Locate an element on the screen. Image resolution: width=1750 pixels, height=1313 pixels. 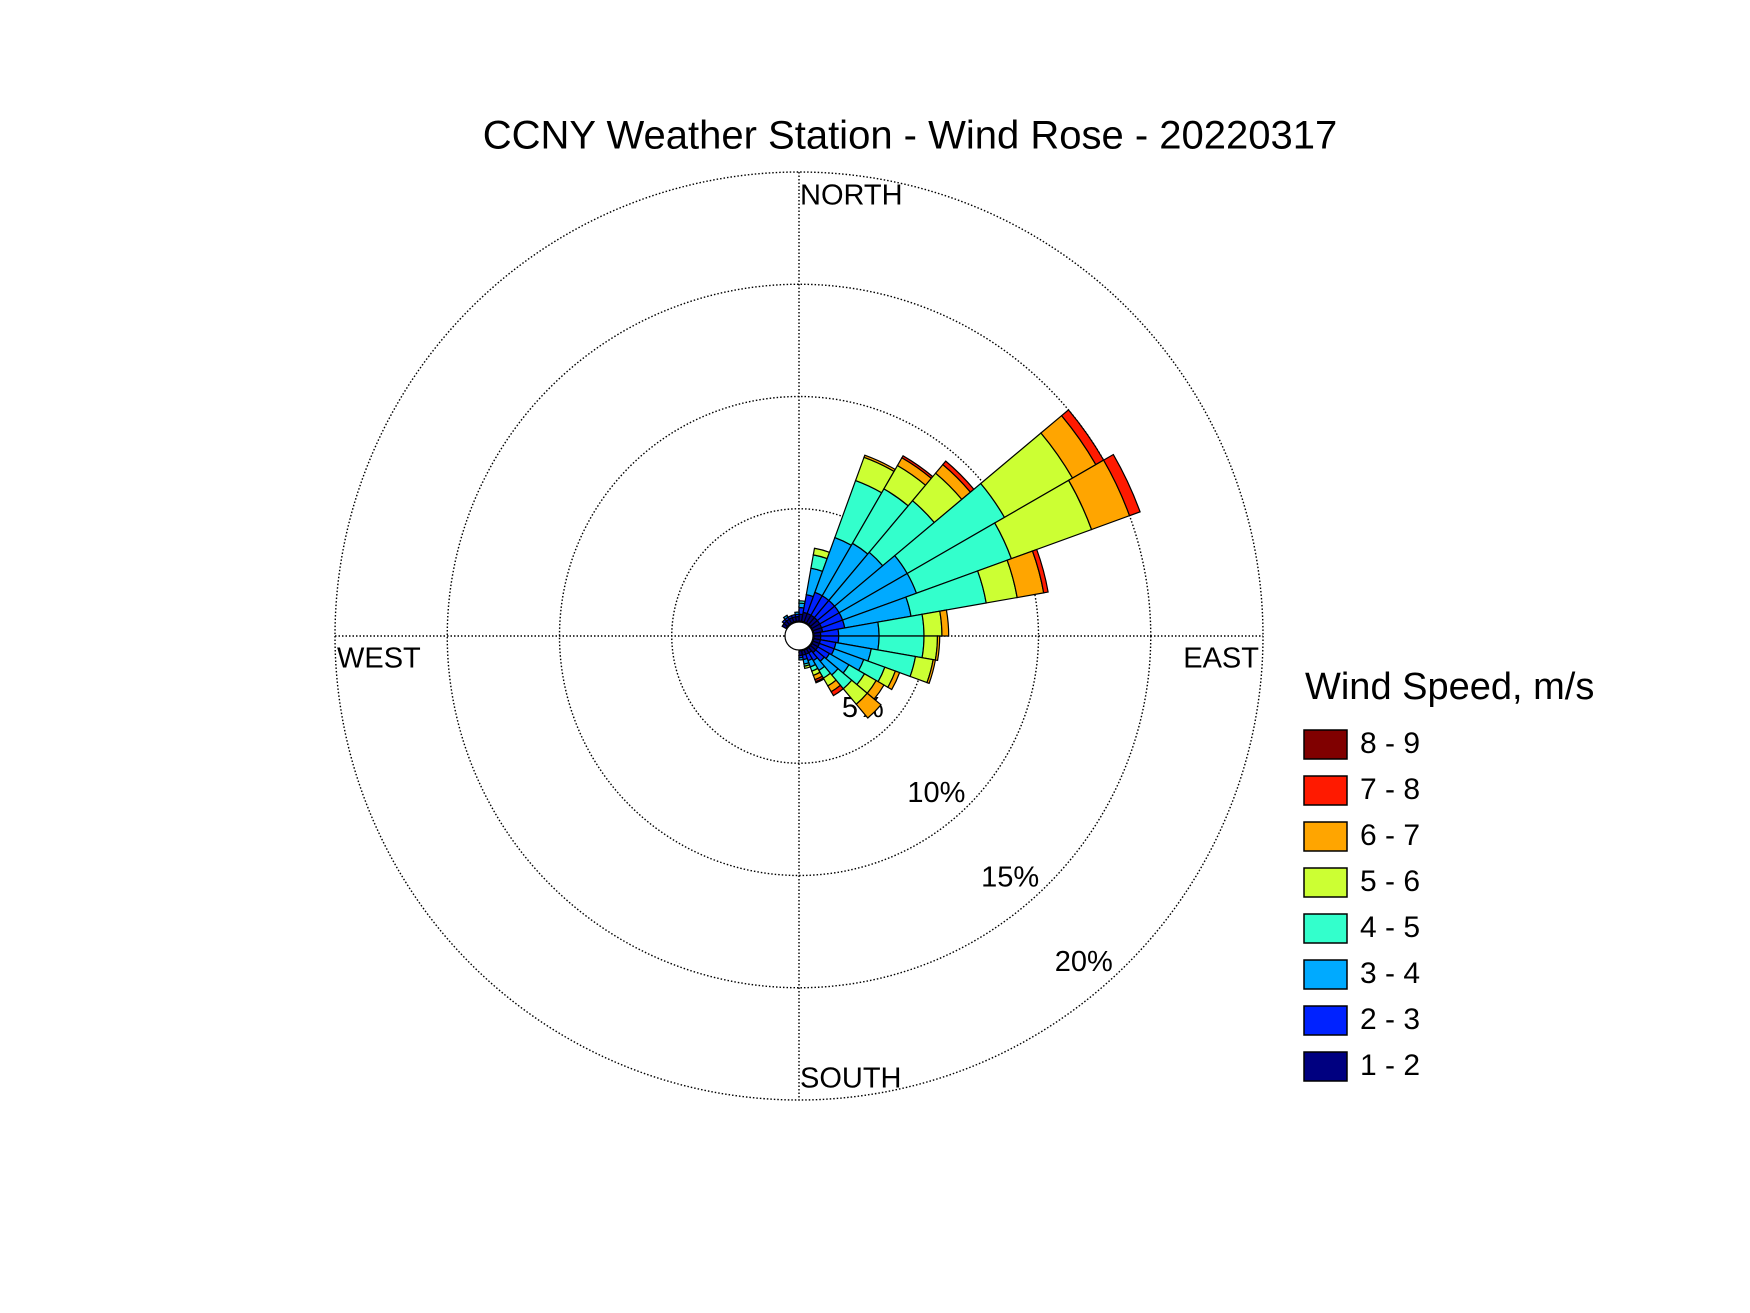
legend-label: 8 - 9 is located at coordinates (1390, 743).